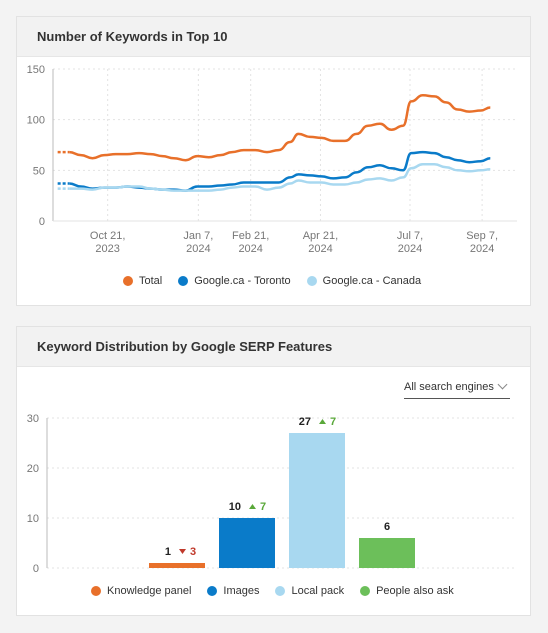 The width and height of the screenshot is (548, 633). I want to click on card-header: Number of Keywords in Top 10, so click(273, 37).